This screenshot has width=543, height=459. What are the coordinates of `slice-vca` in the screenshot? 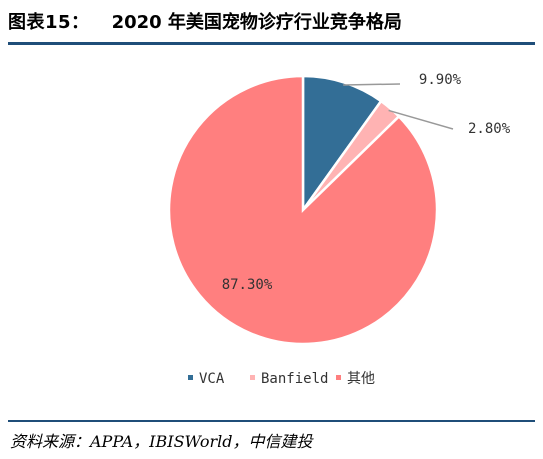 It's located at (342, 144).